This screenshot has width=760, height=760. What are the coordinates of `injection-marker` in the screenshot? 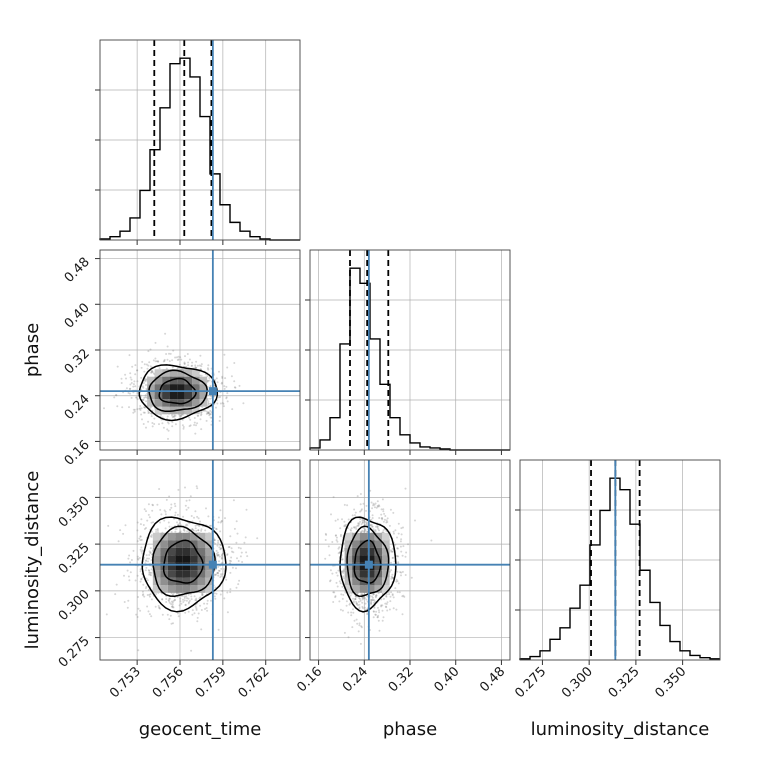 It's located at (368, 564).